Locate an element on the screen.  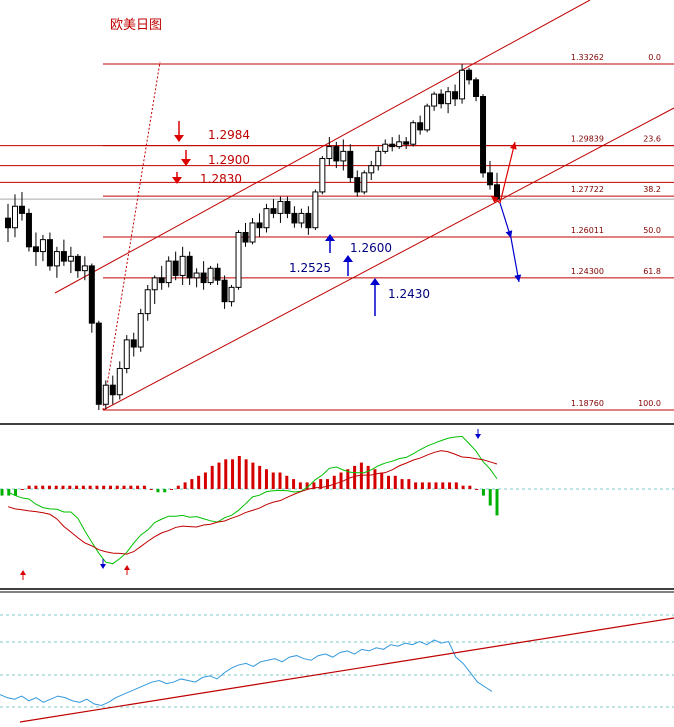
rsi-line is located at coordinates (246, 672).